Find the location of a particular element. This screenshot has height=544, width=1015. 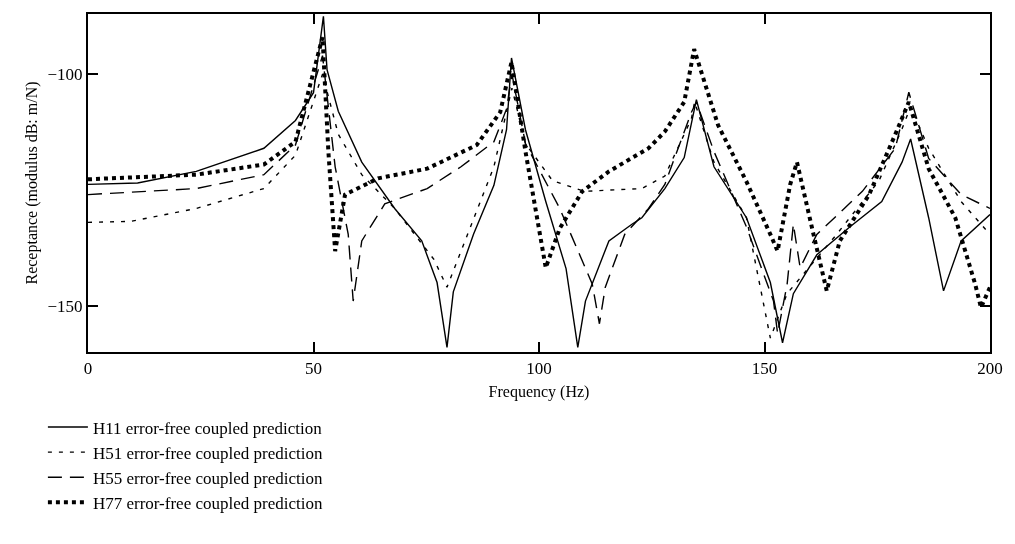

legend-label: H55 error-free coupled prediction is located at coordinates (207, 478).